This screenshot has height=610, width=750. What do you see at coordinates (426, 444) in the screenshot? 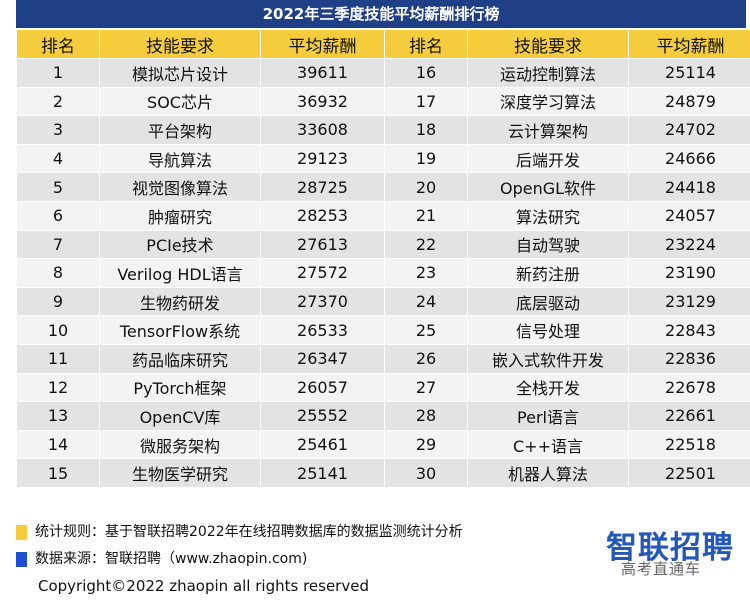
I see `rank-cell: 29` at bounding box center [426, 444].